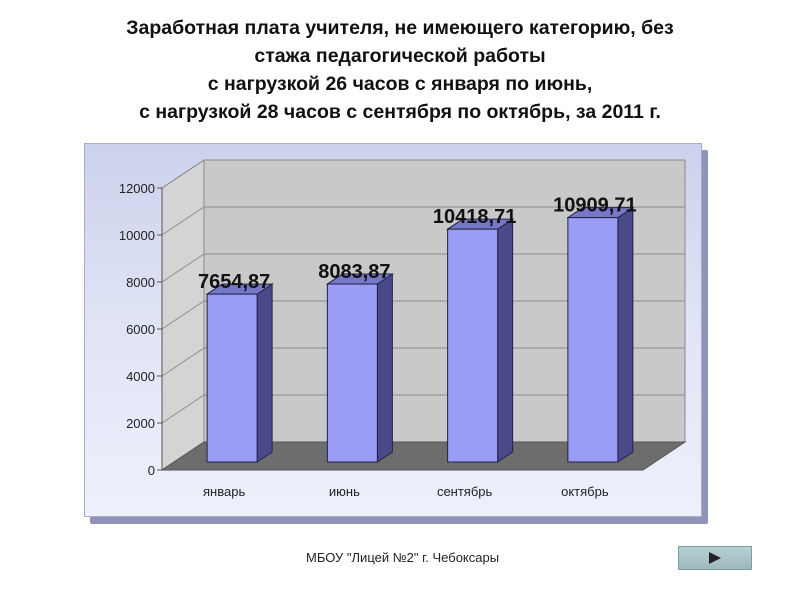 The height and width of the screenshot is (600, 800). I want to click on play-arrow-icon, so click(715, 558).